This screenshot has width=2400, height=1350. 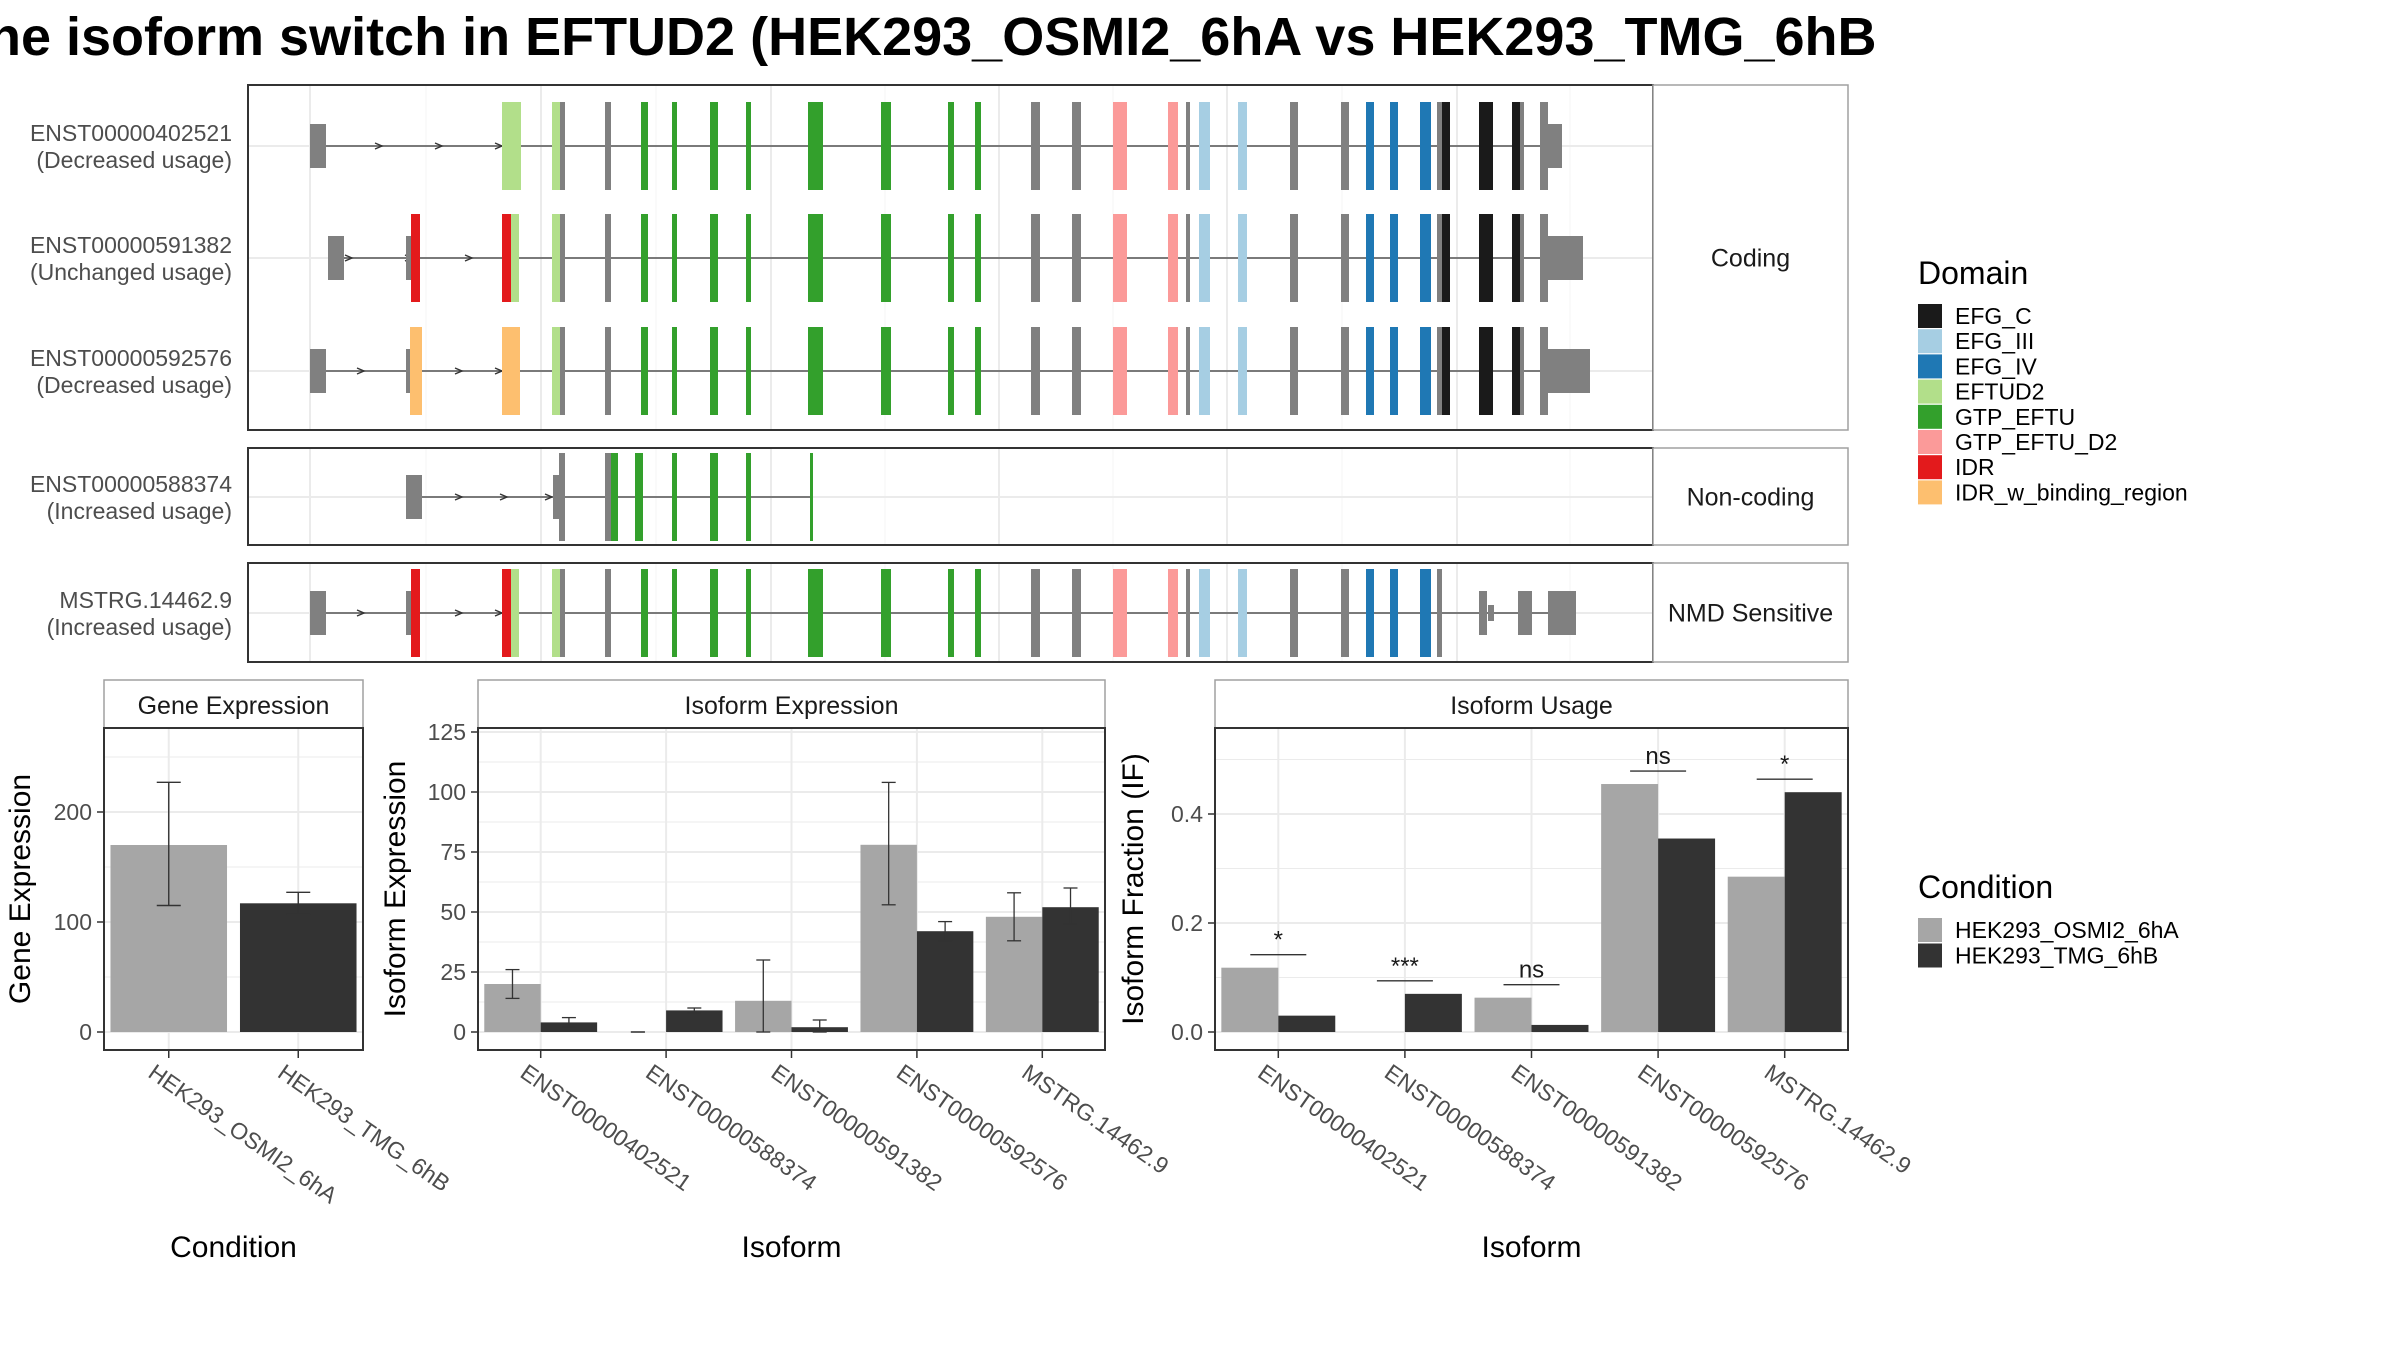 What do you see at coordinates (2067, 930) in the screenshot?
I see `condition-legend-label: HEK293_OSMI2_6hA` at bounding box center [2067, 930].